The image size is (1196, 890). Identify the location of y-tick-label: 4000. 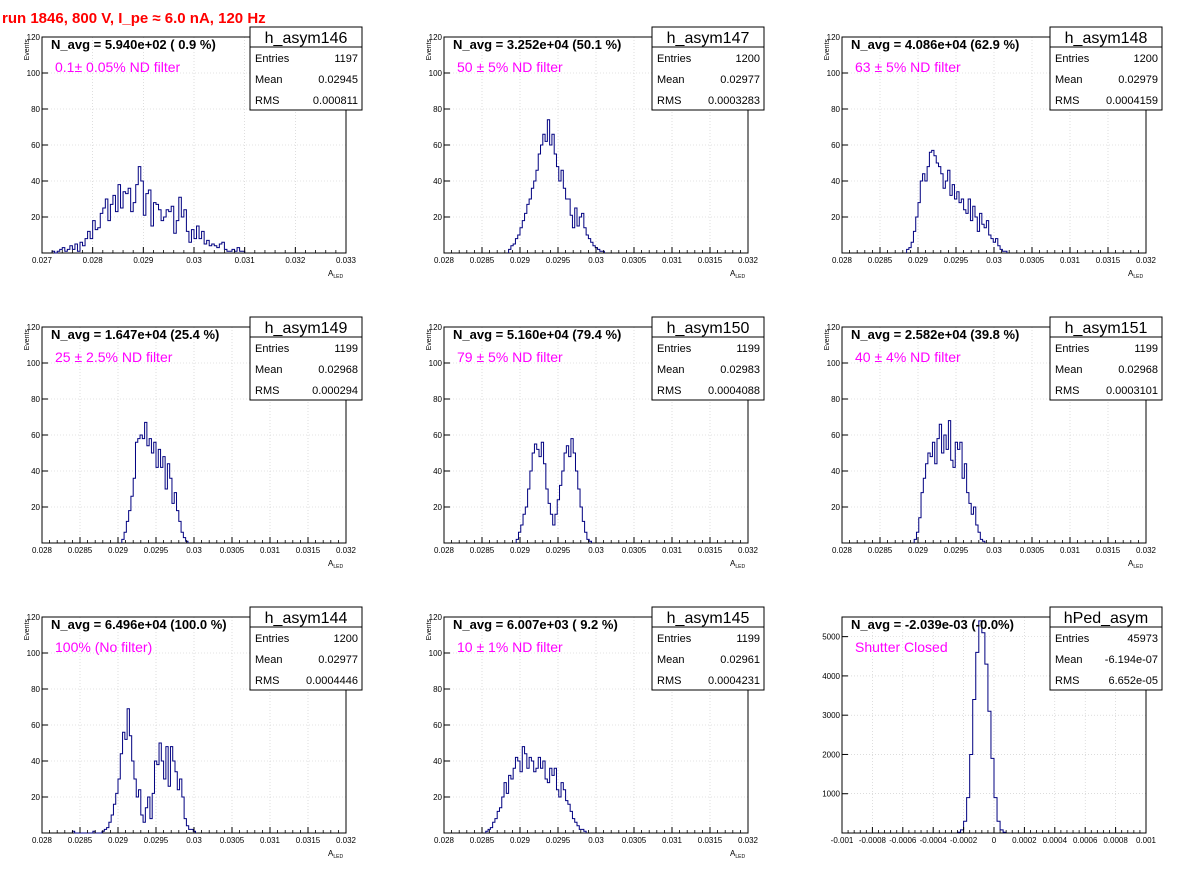
(831, 676).